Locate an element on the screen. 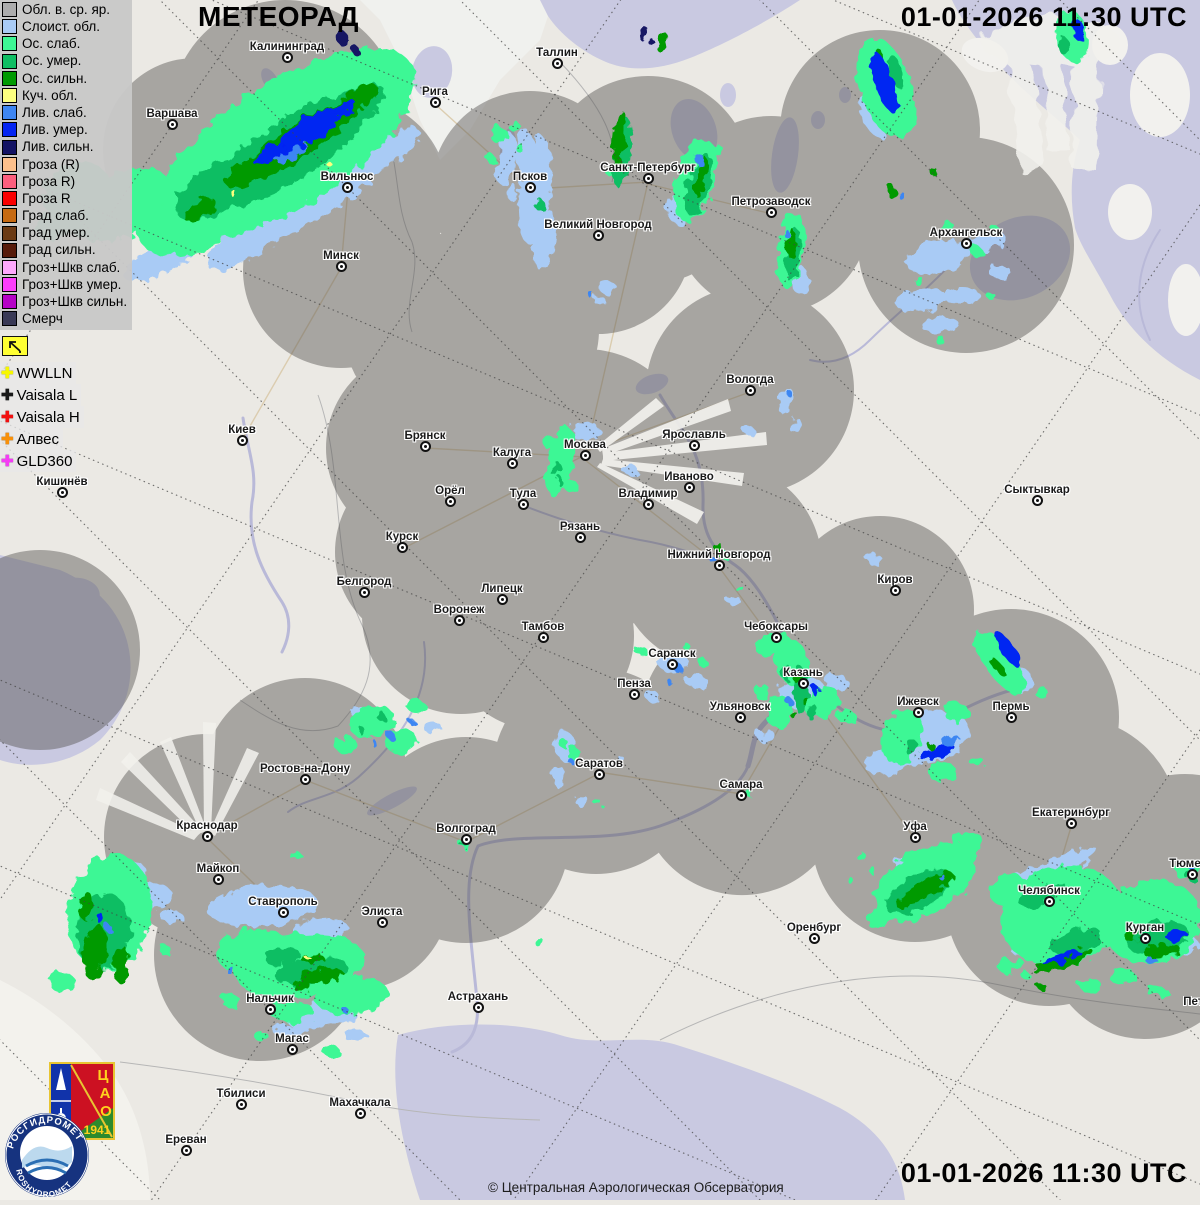 This screenshot has height=1205, width=1200. lightning-item: ✚ GLD360 is located at coordinates (38, 461).